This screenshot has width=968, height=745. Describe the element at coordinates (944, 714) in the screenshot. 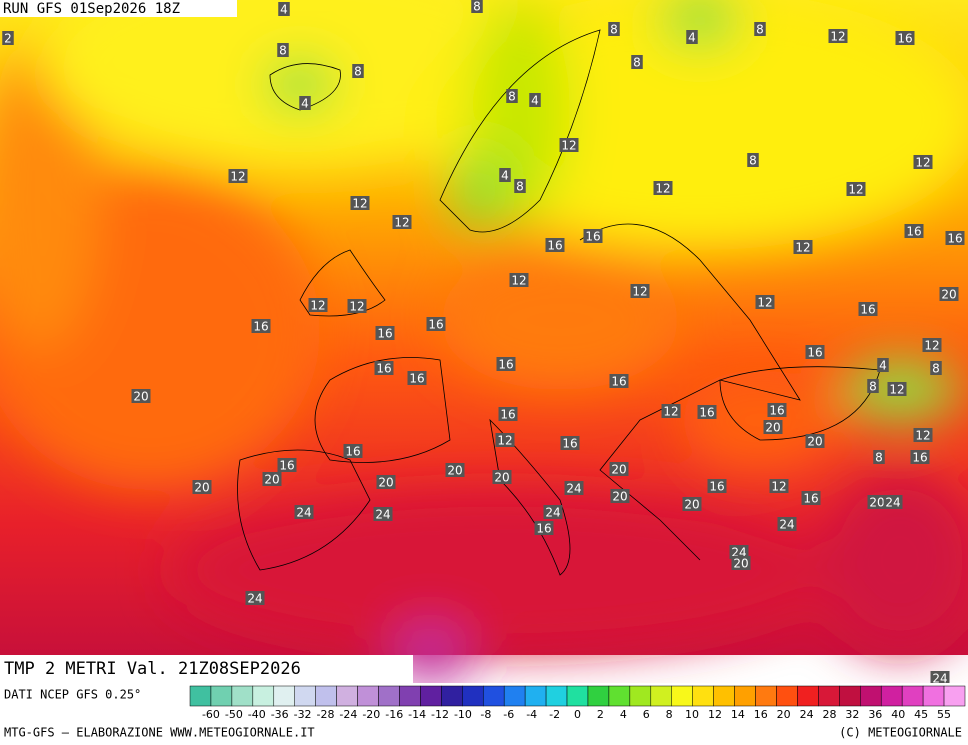

I see `colorbar-label: 55` at that location.